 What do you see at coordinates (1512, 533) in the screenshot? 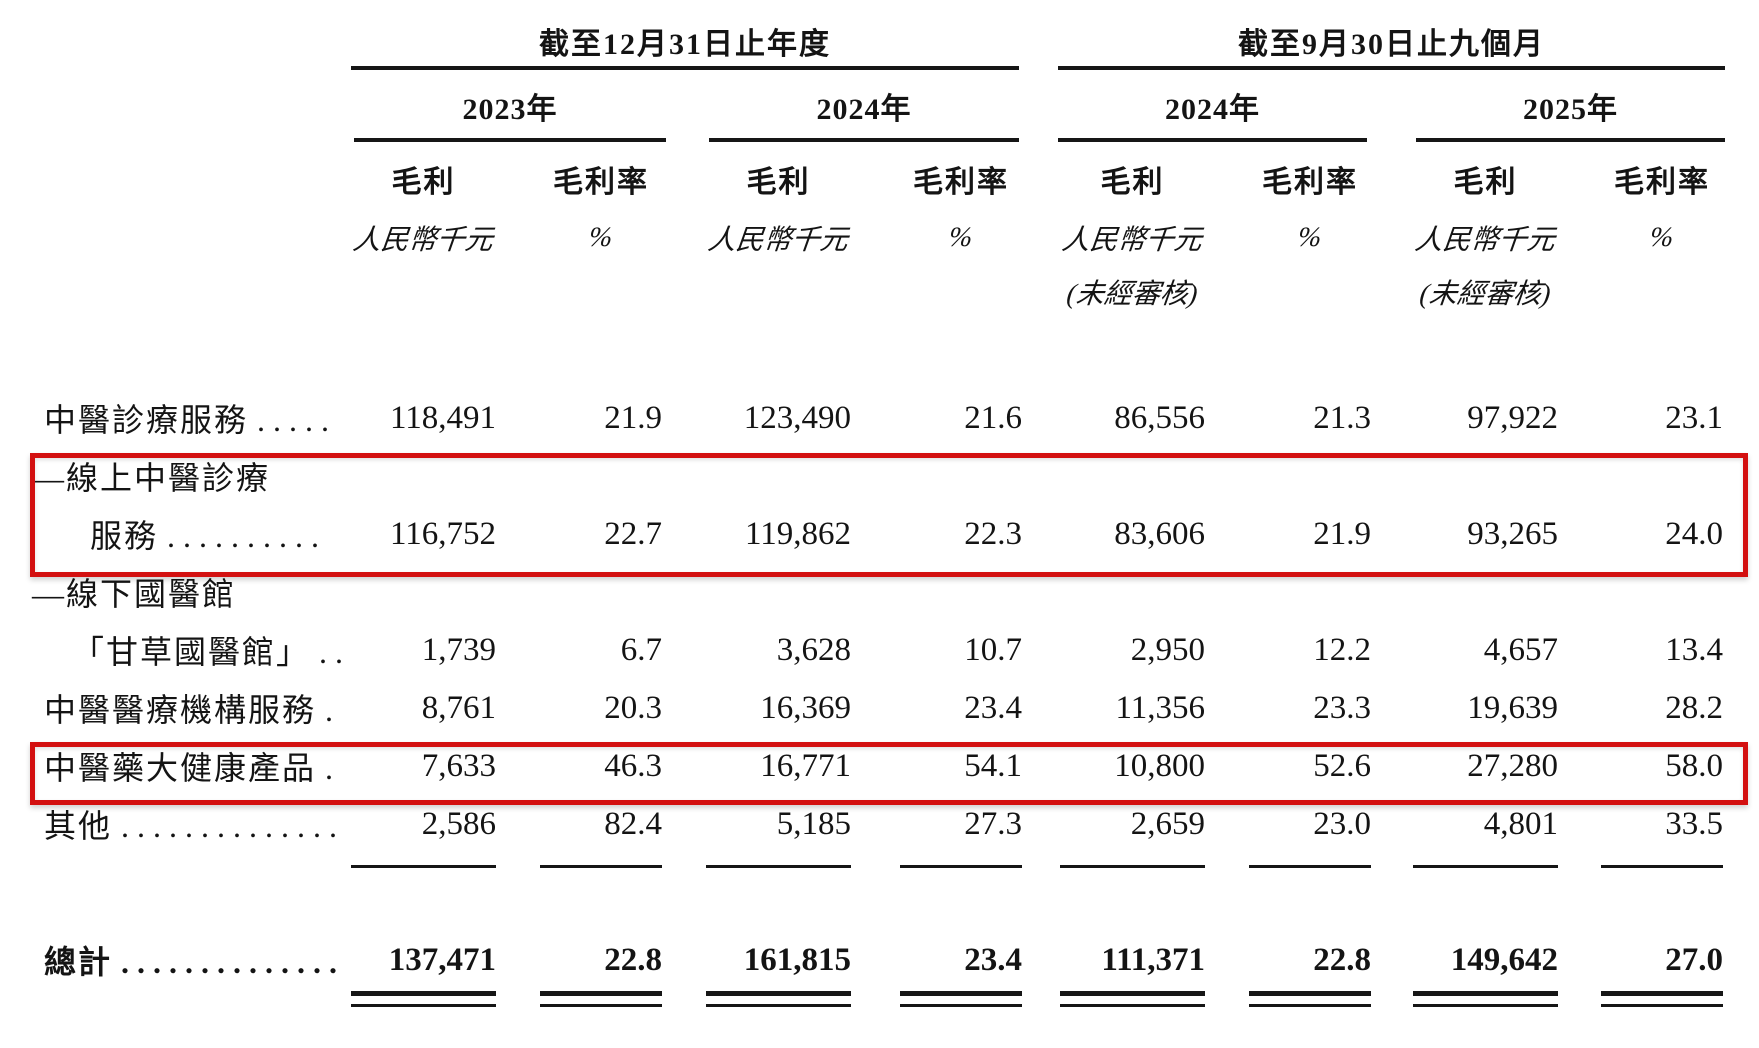
I see `value-cell: 93,265` at bounding box center [1512, 533].